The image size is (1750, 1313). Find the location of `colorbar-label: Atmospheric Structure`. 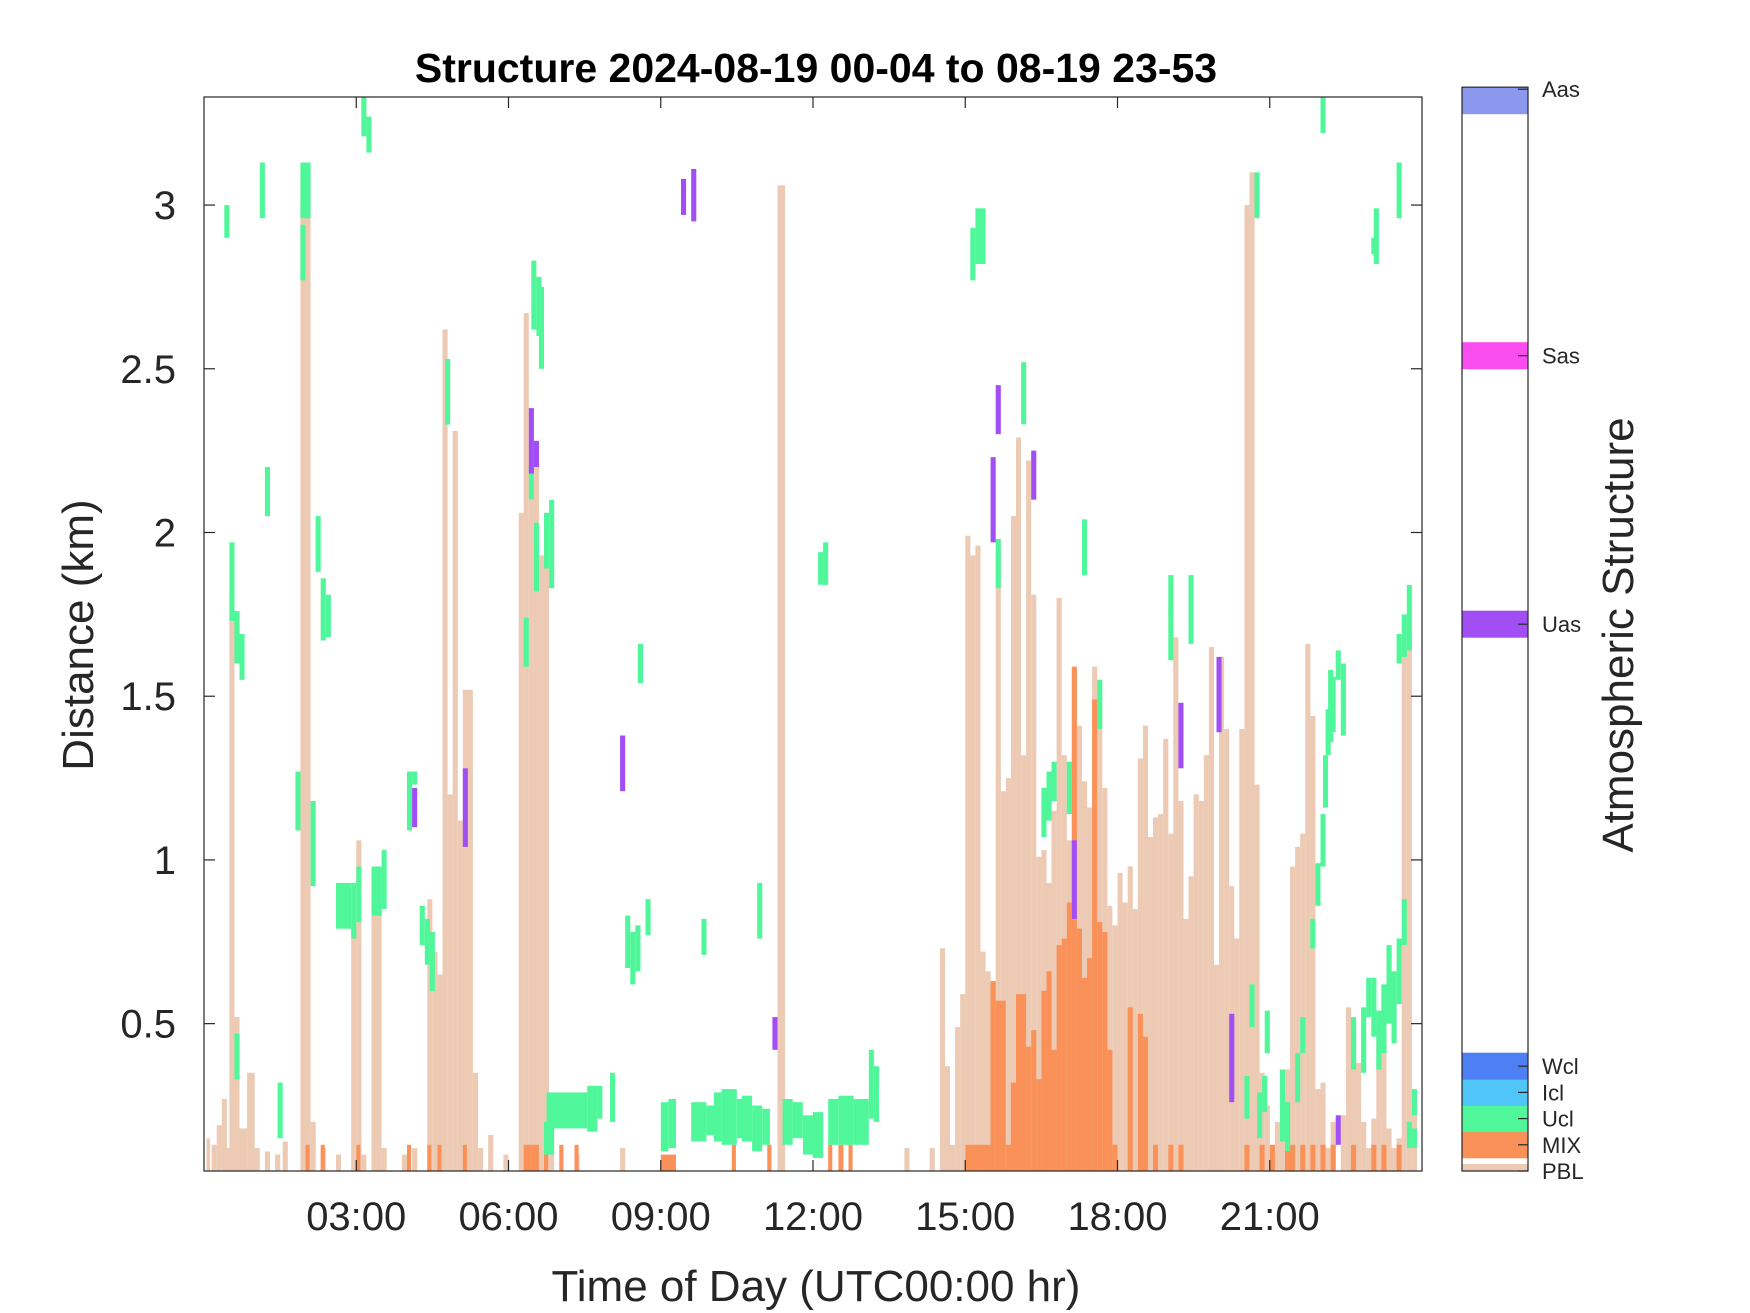

colorbar-label: Atmospheric Structure is located at coordinates (1618, 634).